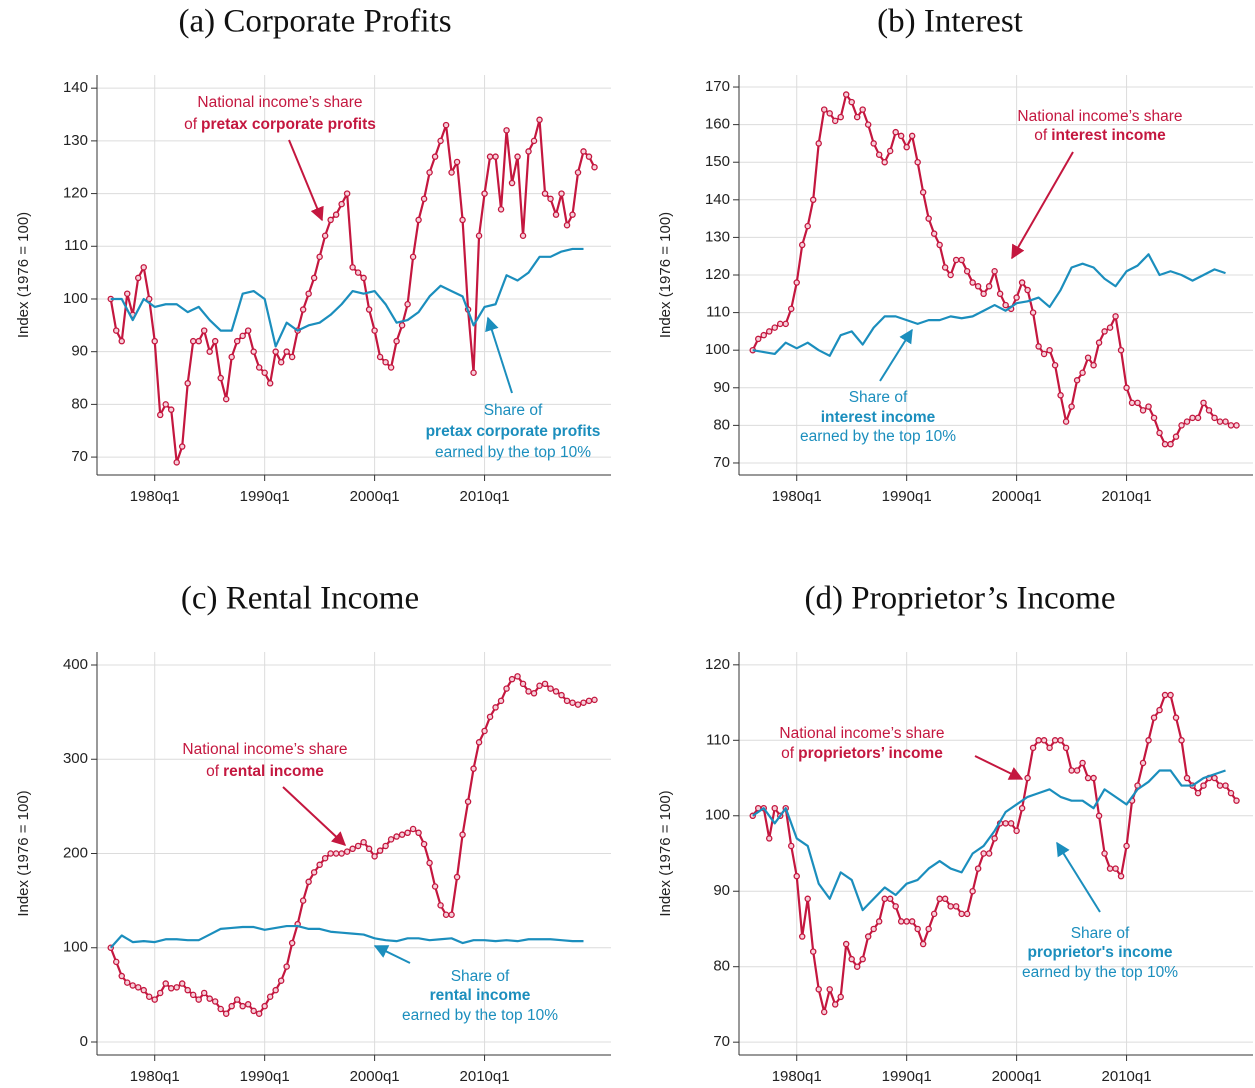  I want to click on x-tick-label: 2000q1, so click(375, 1076).